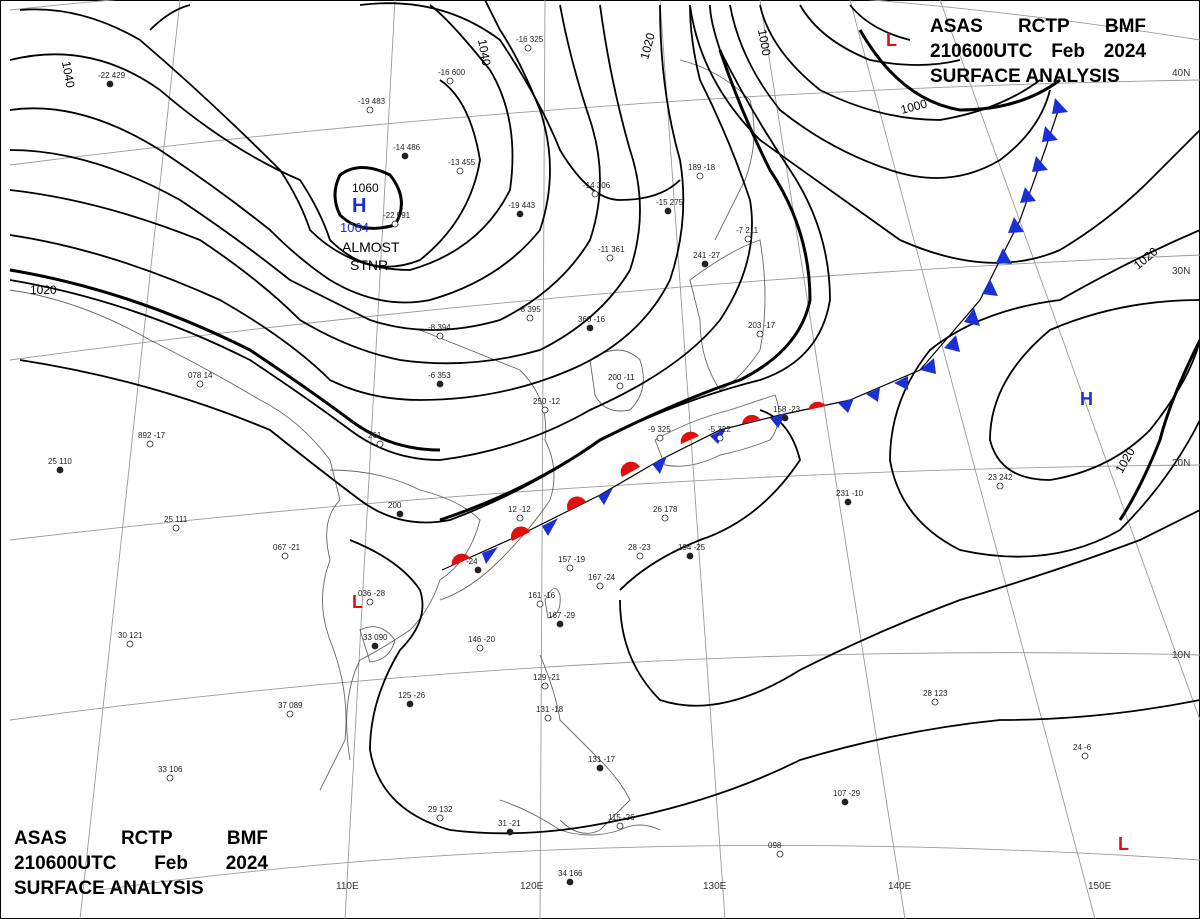 The height and width of the screenshot is (919, 1200). Describe the element at coordinates (585, 744) in the screenshot. I see `philippines-coast` at that location.